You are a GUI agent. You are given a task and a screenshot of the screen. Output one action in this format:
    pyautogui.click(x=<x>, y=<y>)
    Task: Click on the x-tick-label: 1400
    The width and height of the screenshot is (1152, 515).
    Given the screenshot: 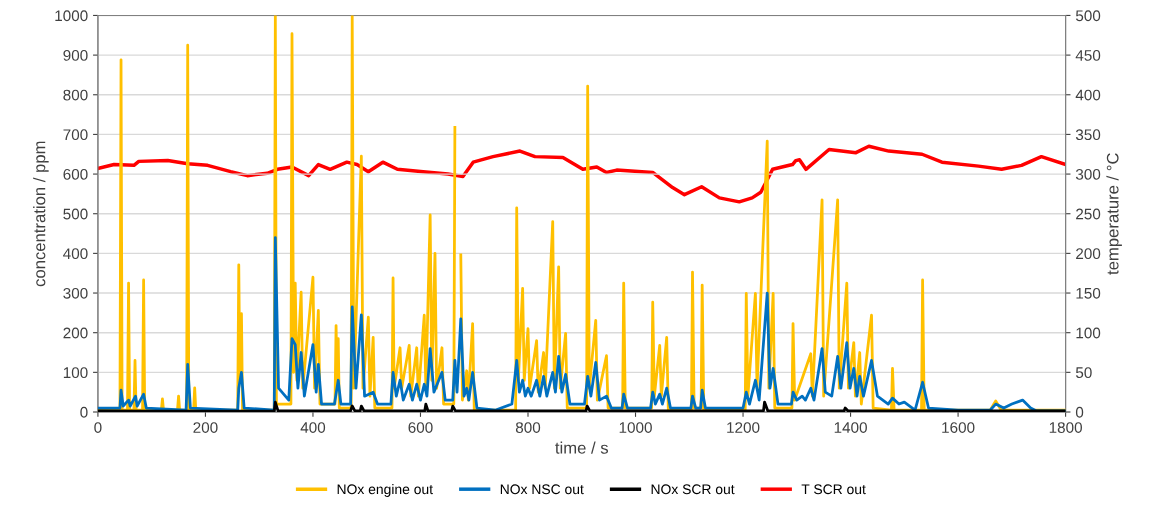 What is the action you would take?
    pyautogui.click(x=850, y=427)
    